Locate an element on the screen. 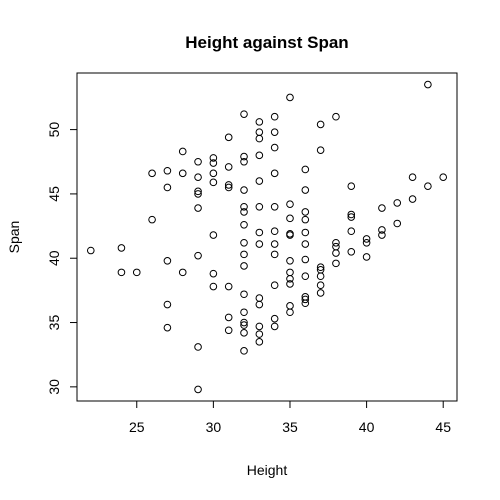 This screenshot has width=500, height=500. x-tick-label: 45 is located at coordinates (443, 427).